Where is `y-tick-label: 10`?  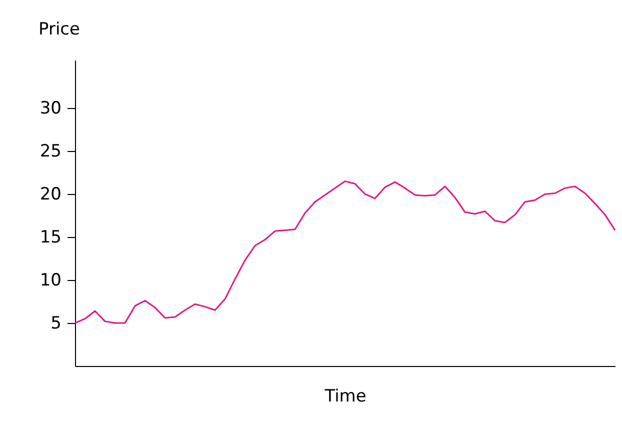 y-tick-label: 10 is located at coordinates (51, 280).